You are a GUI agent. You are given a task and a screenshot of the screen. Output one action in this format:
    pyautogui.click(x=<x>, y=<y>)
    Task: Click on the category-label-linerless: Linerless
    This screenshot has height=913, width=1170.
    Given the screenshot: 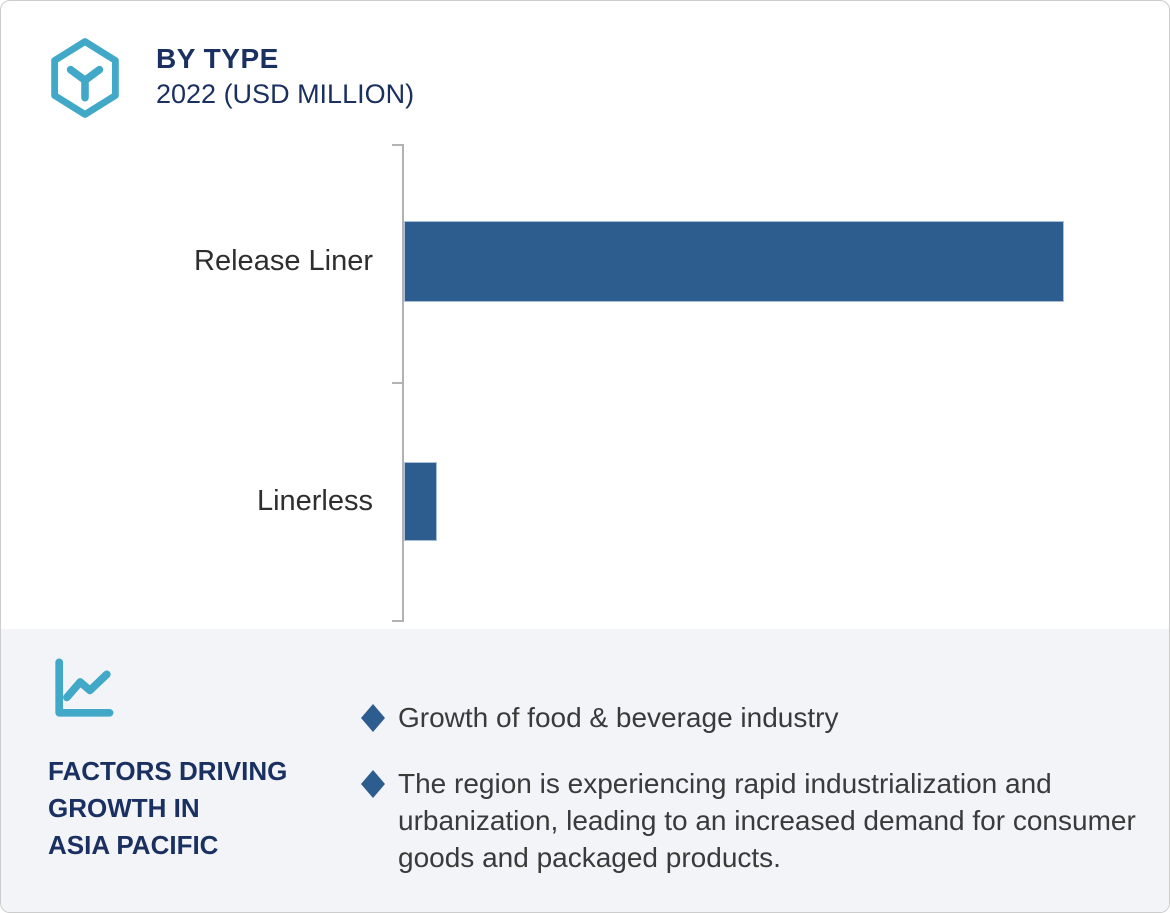 What is the action you would take?
    pyautogui.click(x=314, y=501)
    